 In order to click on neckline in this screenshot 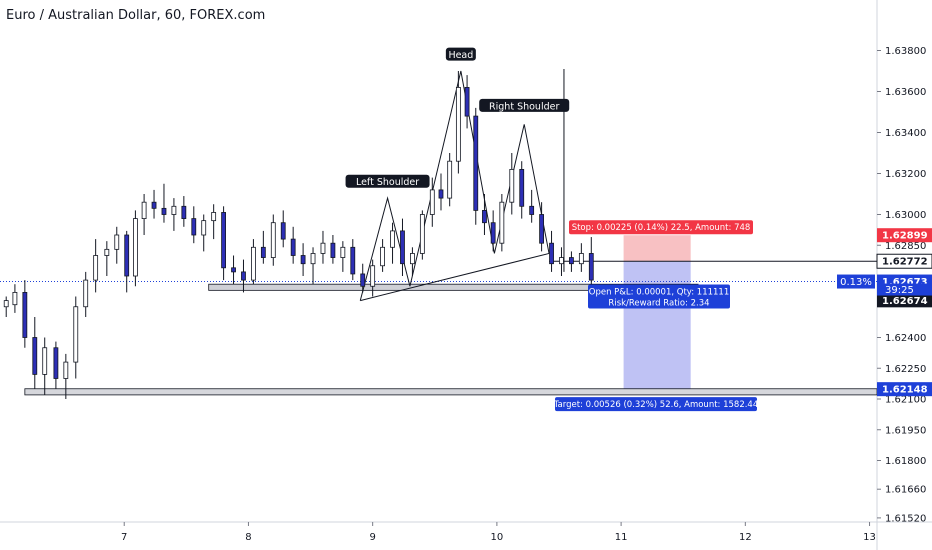, I will do `click(455, 277)`.